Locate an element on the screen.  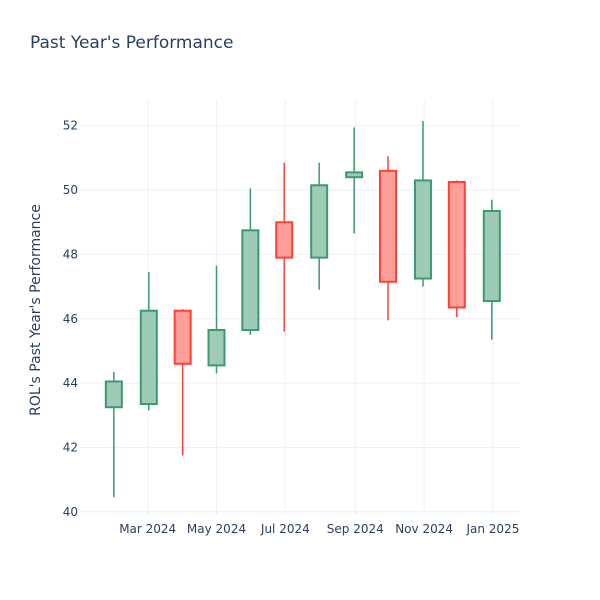
y-tick-label: 42 is located at coordinates (70, 447).